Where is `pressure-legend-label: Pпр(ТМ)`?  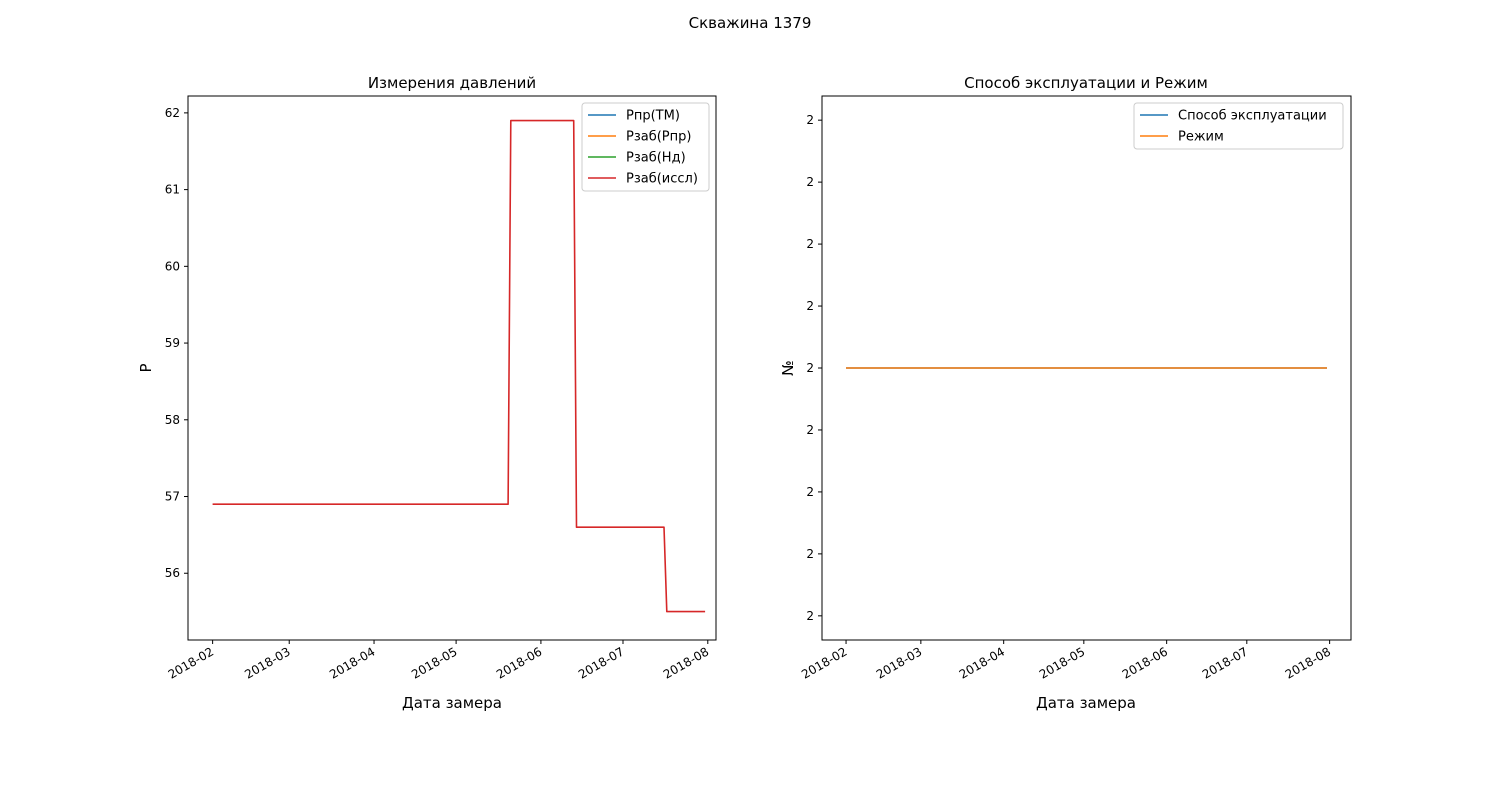
pressure-legend-label: Pпр(ТМ) is located at coordinates (653, 116).